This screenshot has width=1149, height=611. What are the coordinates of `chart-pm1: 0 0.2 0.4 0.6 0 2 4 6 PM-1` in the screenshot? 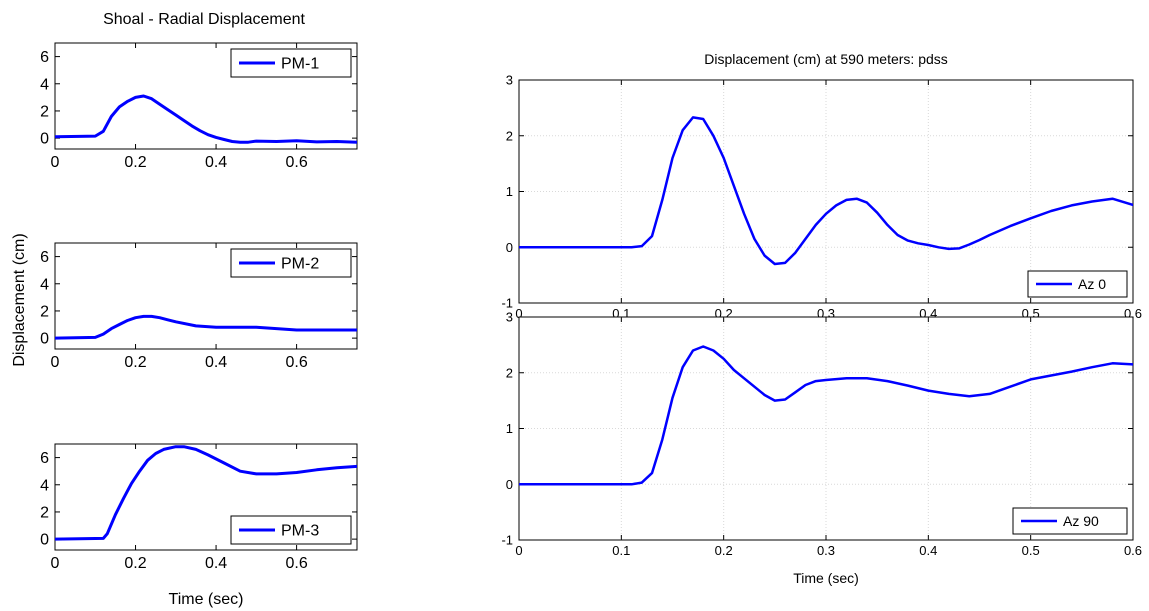 It's located at (199, 106).